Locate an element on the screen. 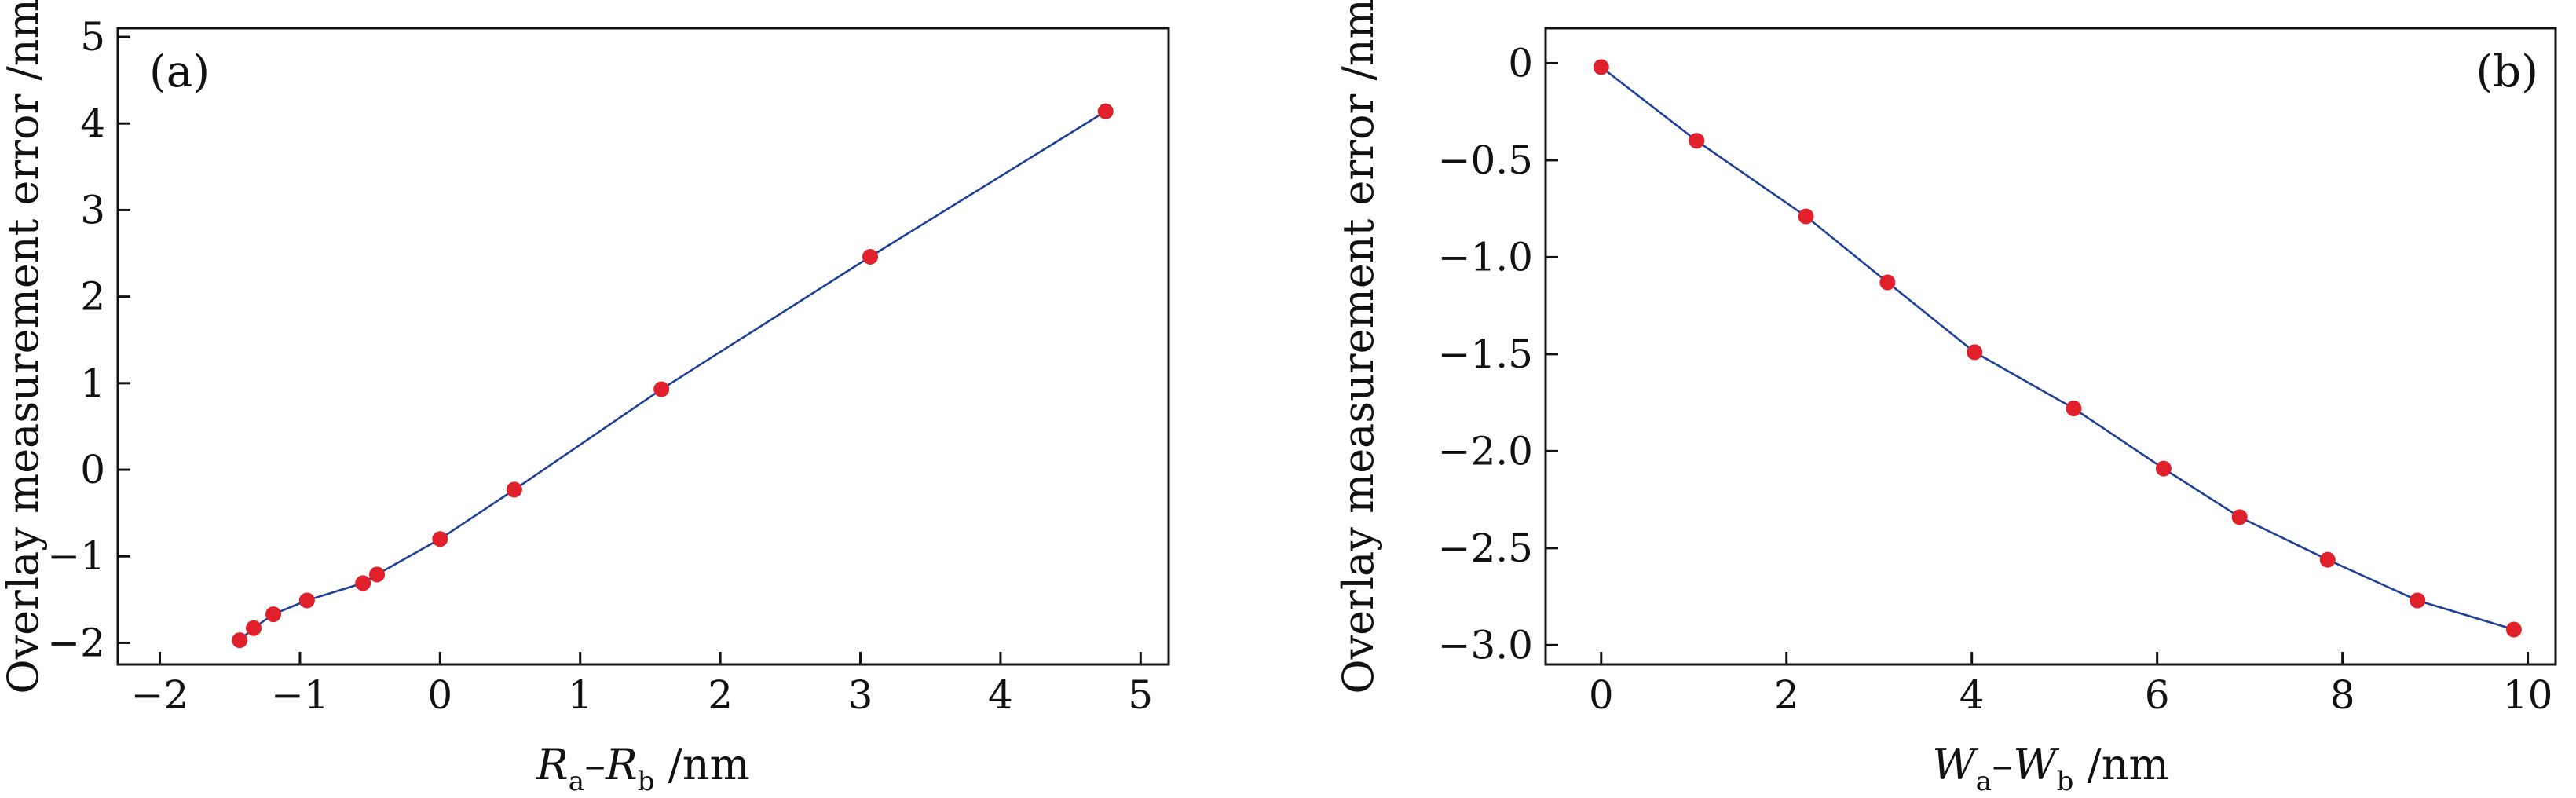 This screenshot has width=2576, height=798. y-tick-label-a-5: 3 is located at coordinates (93, 209).